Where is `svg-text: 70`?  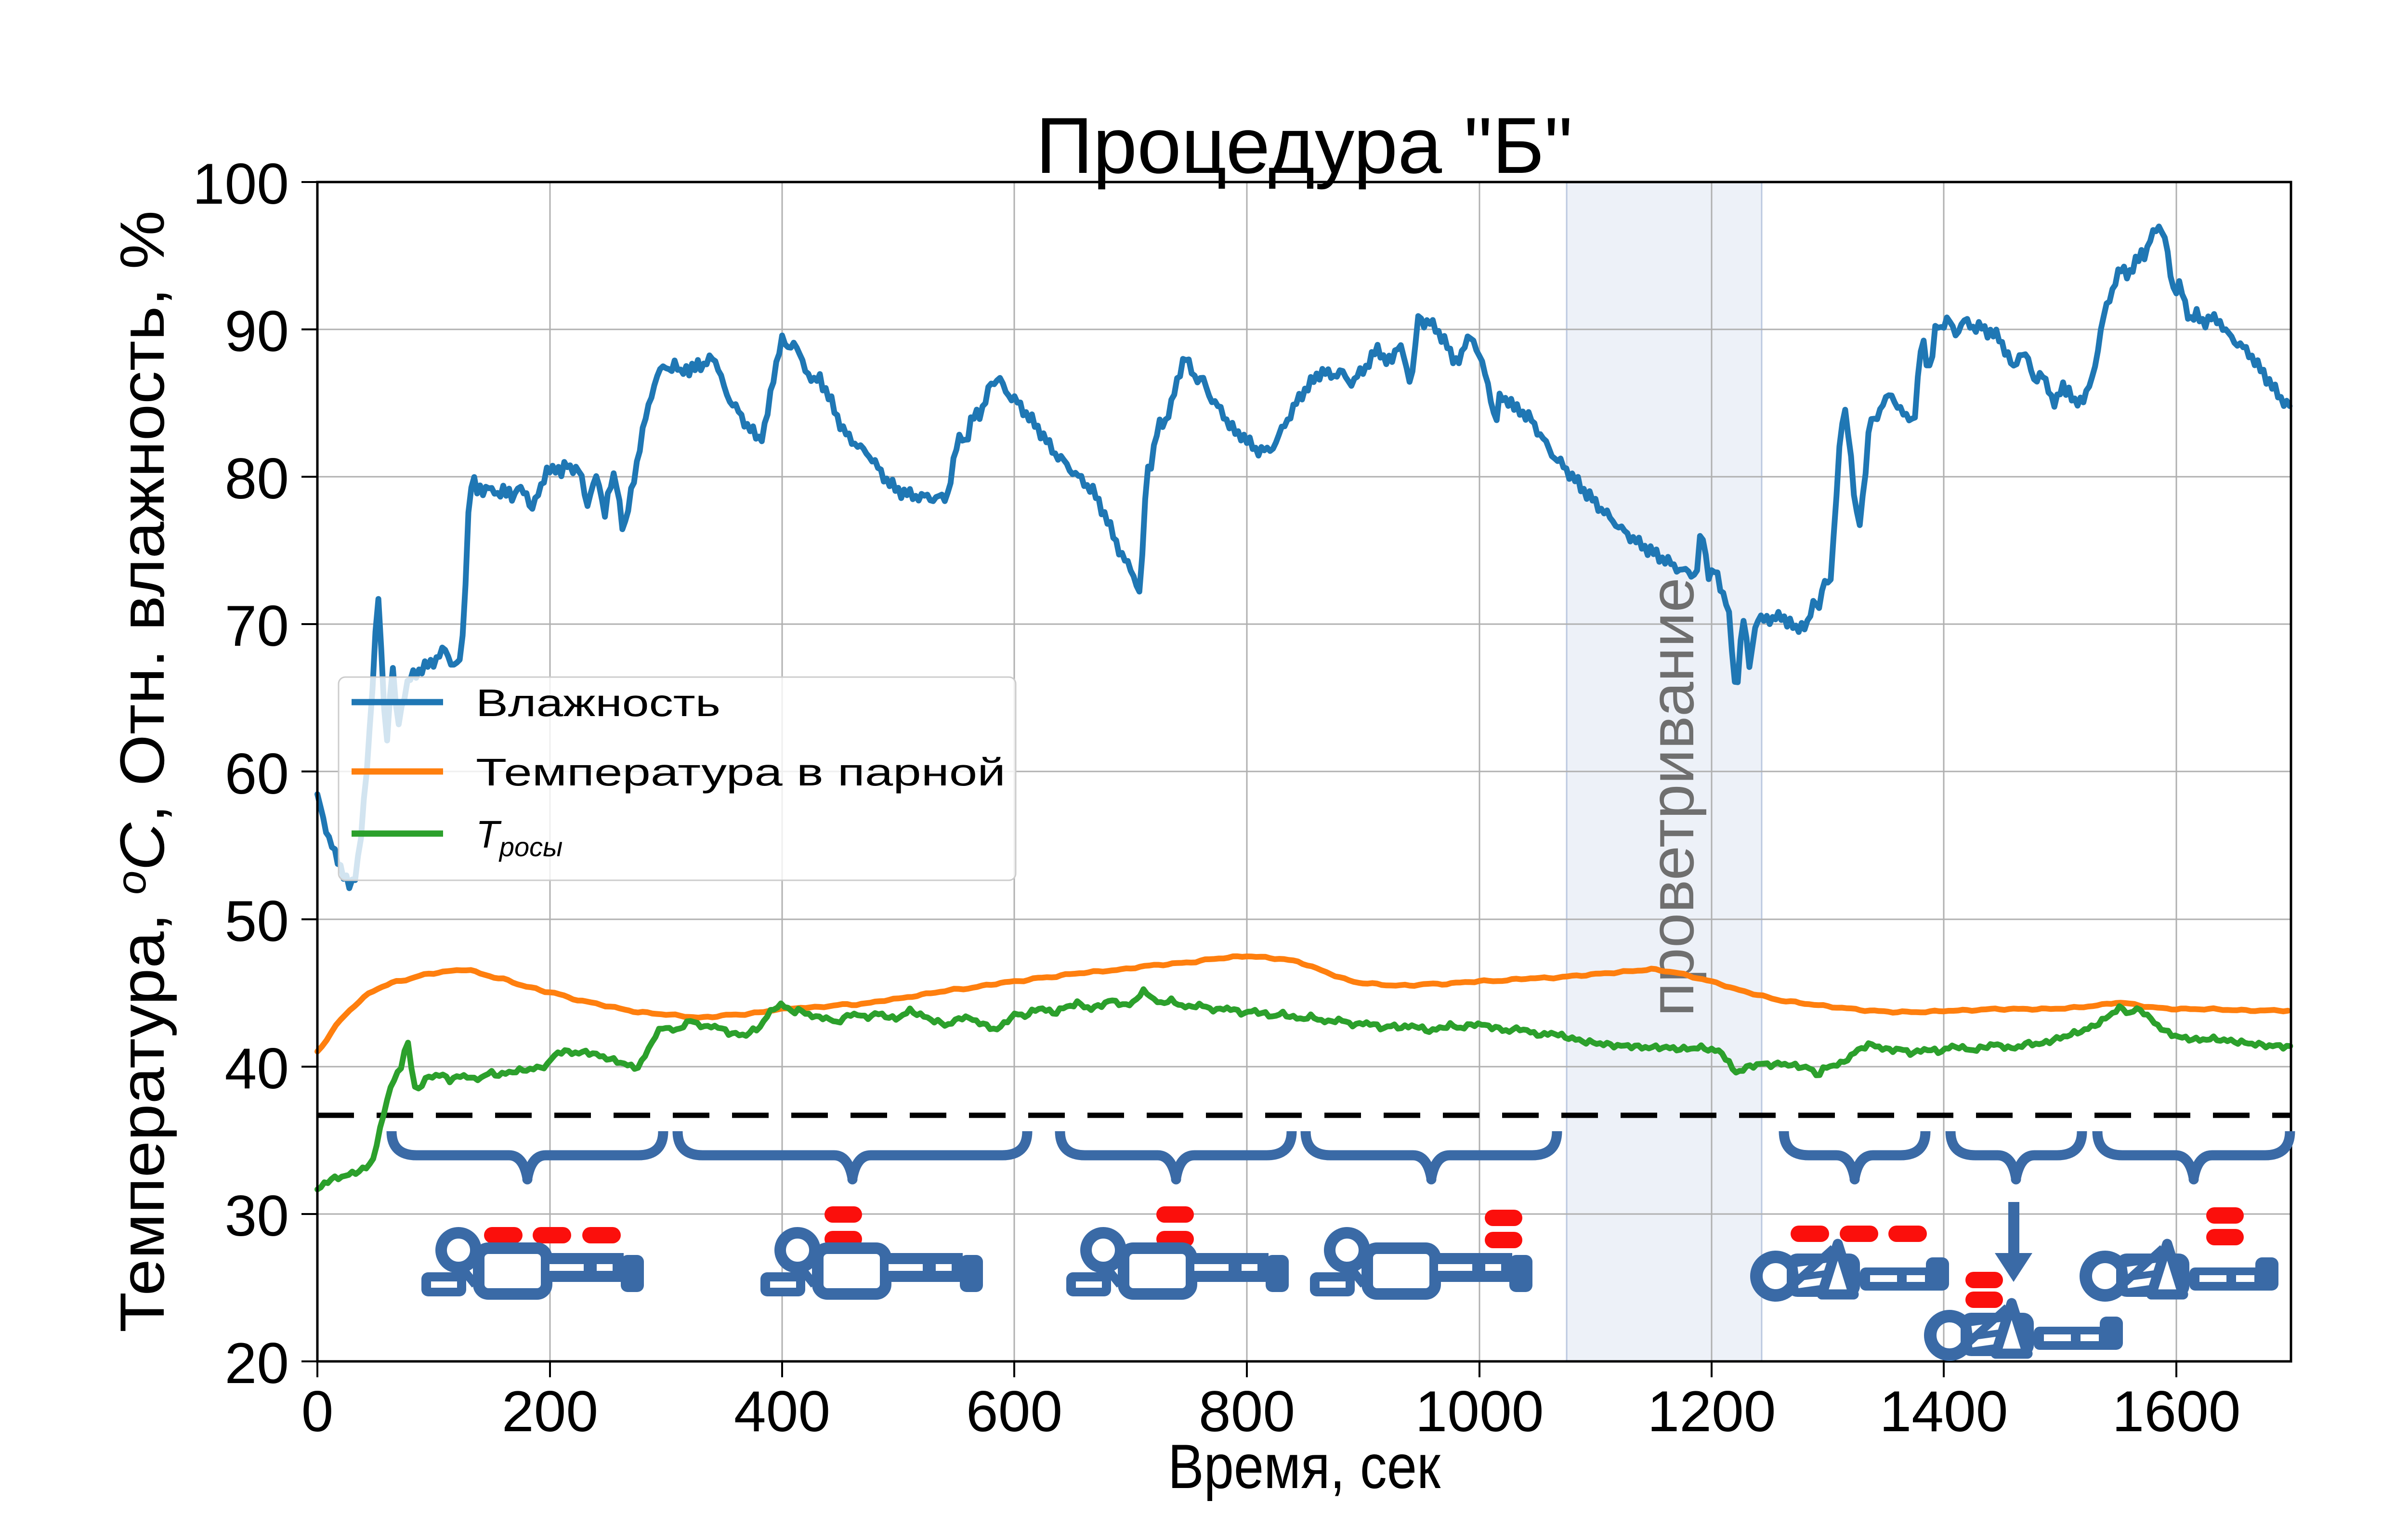
svg-text: 70 is located at coordinates (257, 626).